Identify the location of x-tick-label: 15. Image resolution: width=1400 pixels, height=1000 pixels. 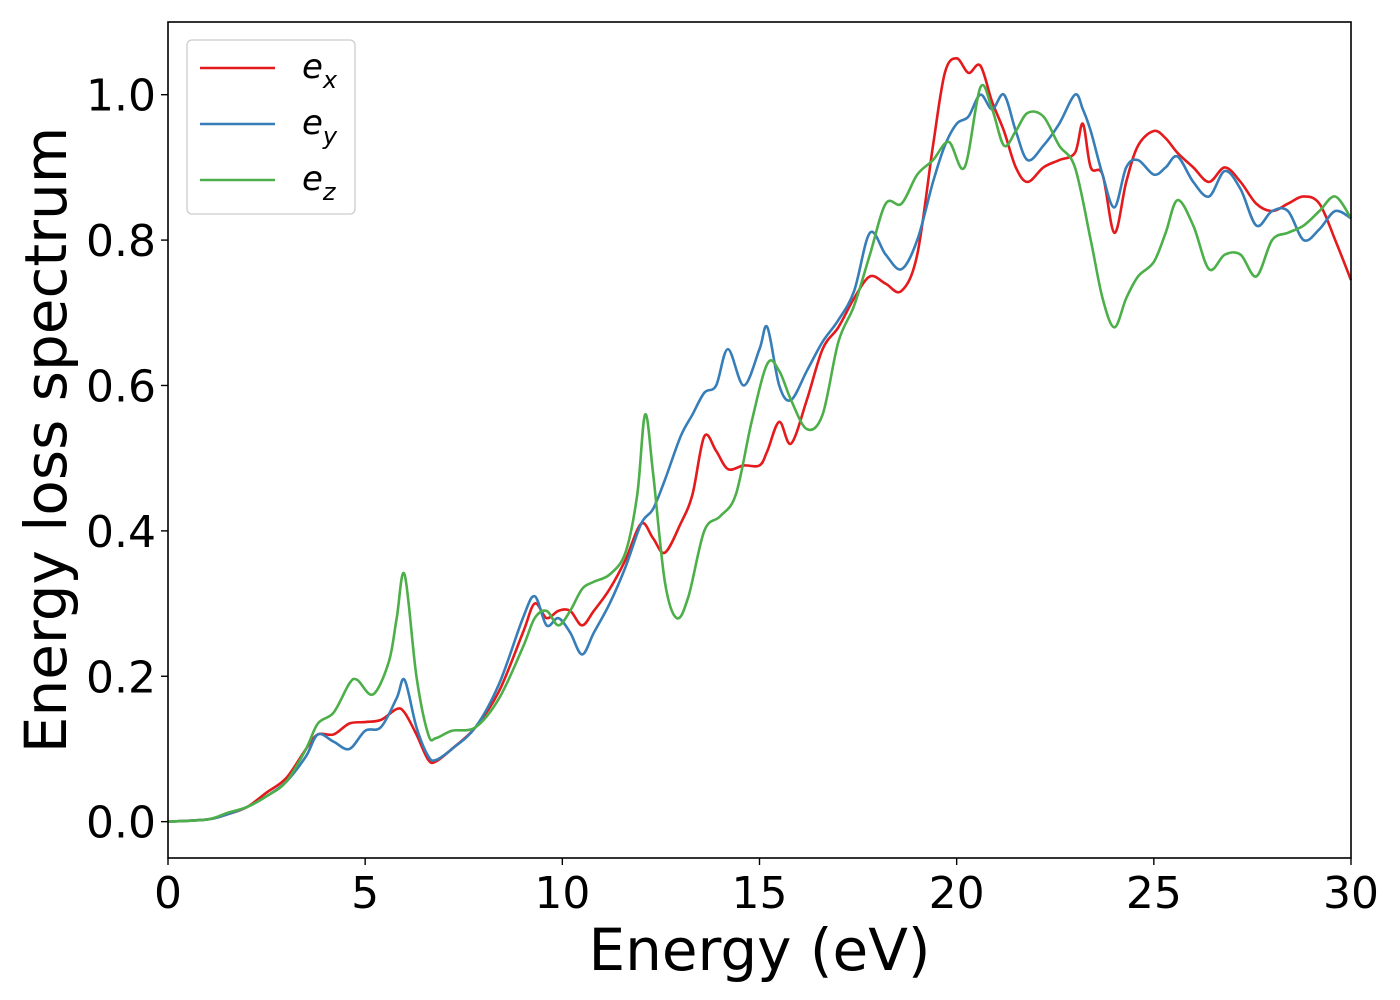
(760, 893).